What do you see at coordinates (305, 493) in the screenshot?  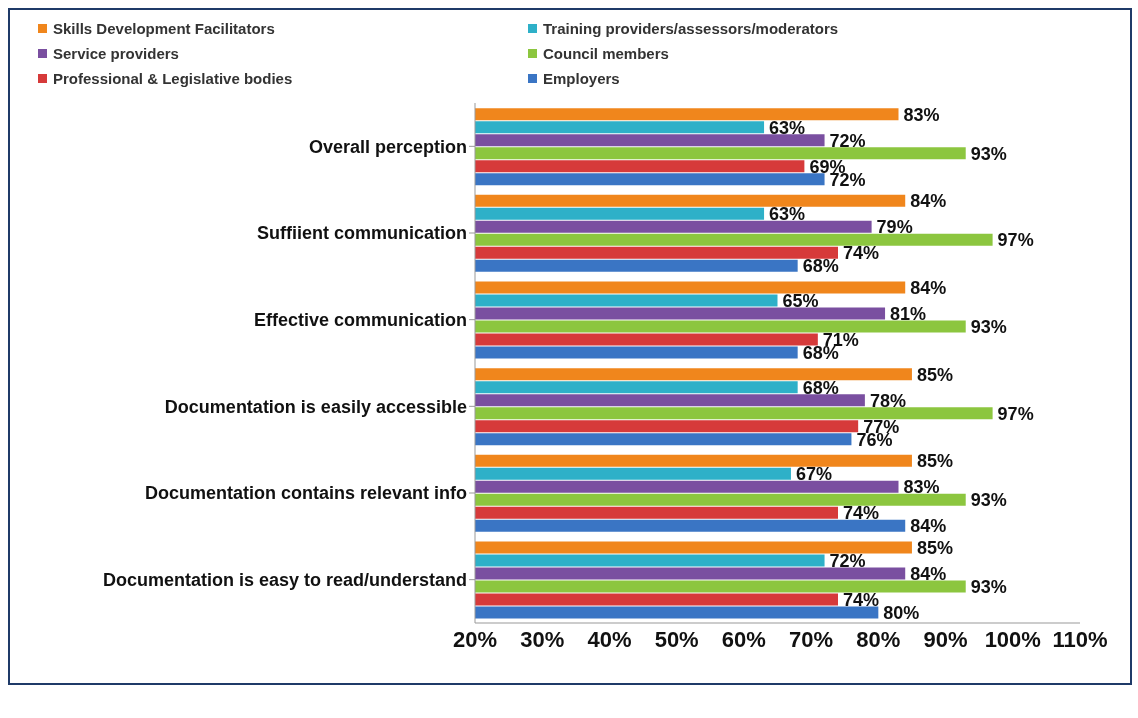 I see `y-tick-label: Documentation contains relevant info` at bounding box center [305, 493].